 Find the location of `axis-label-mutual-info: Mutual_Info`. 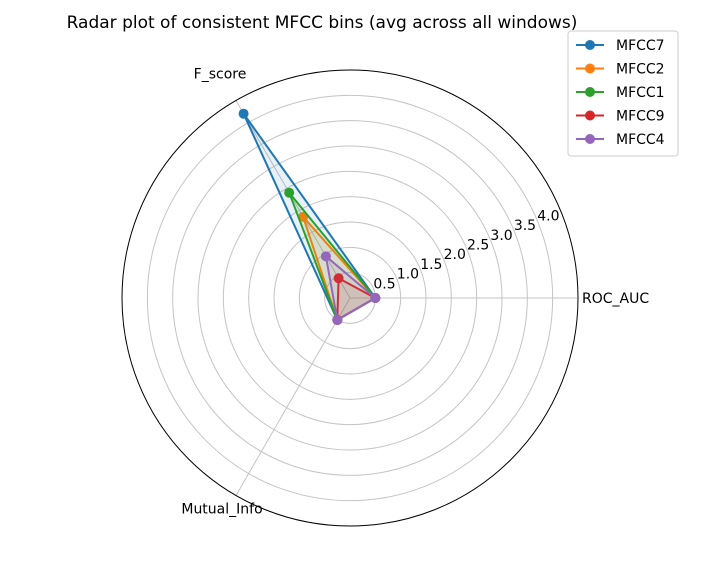

axis-label-mutual-info: Mutual_Info is located at coordinates (221, 509).